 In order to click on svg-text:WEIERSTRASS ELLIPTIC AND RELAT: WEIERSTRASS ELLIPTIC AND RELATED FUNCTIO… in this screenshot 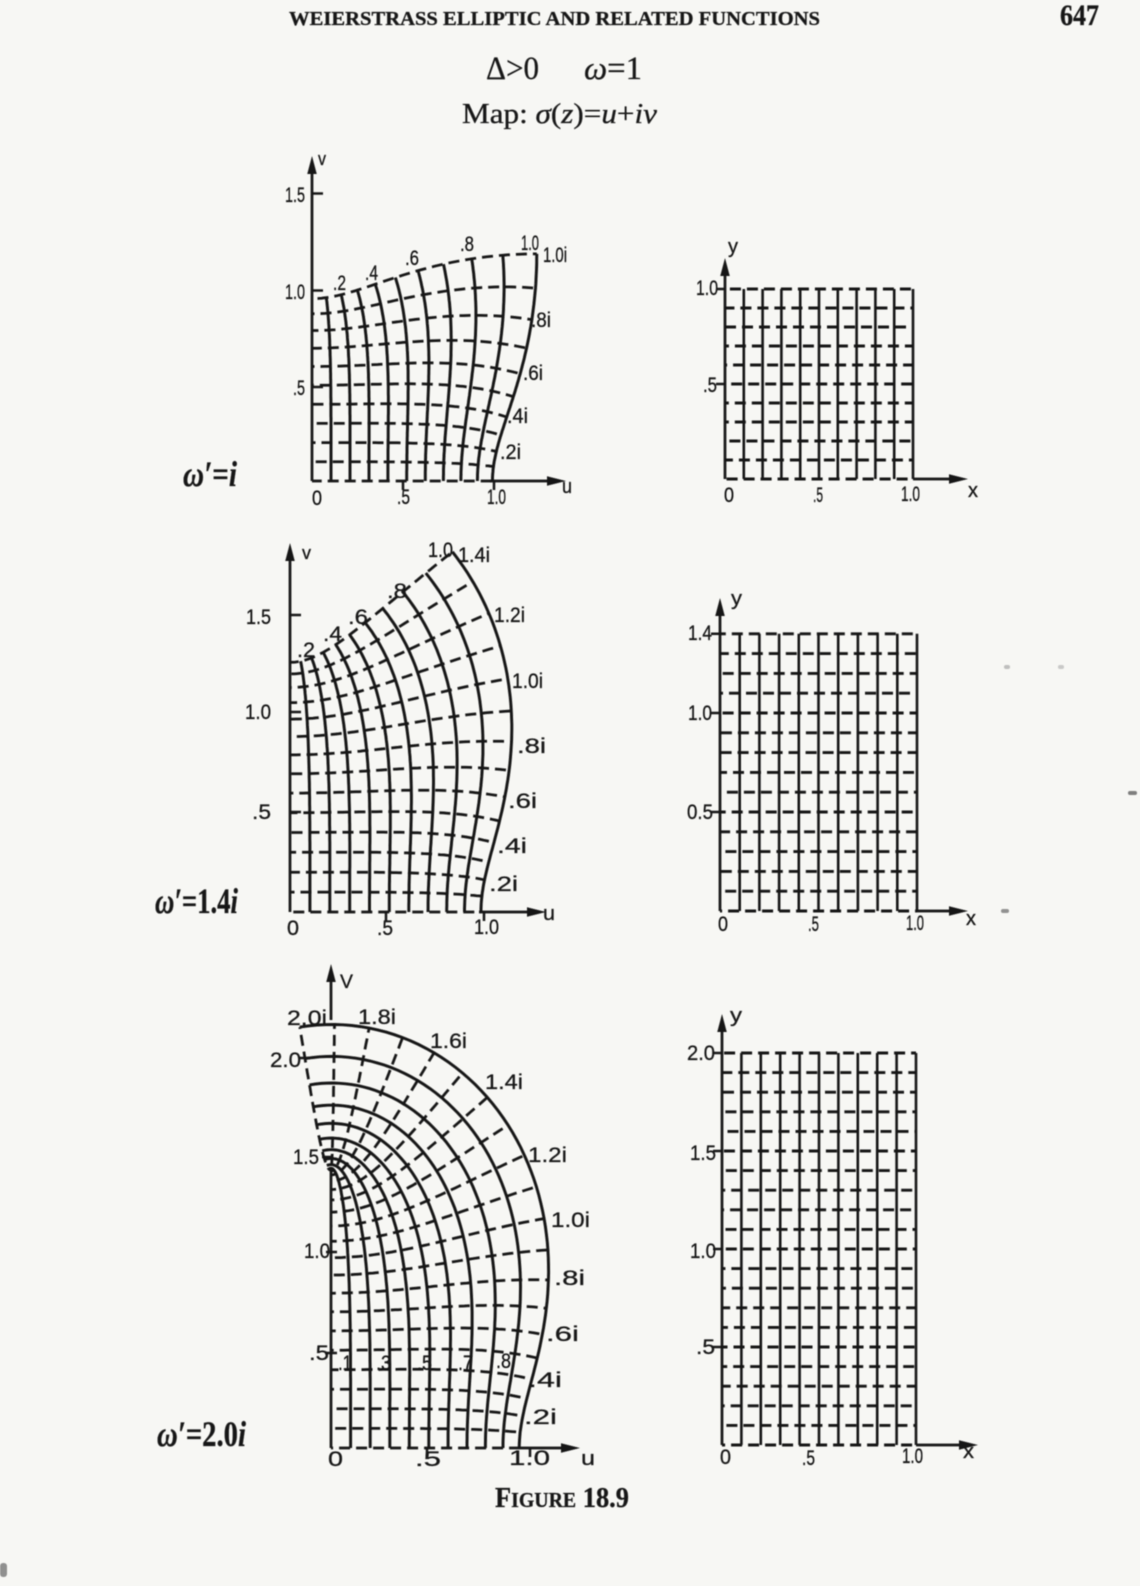, I will do `click(554, 19)`.